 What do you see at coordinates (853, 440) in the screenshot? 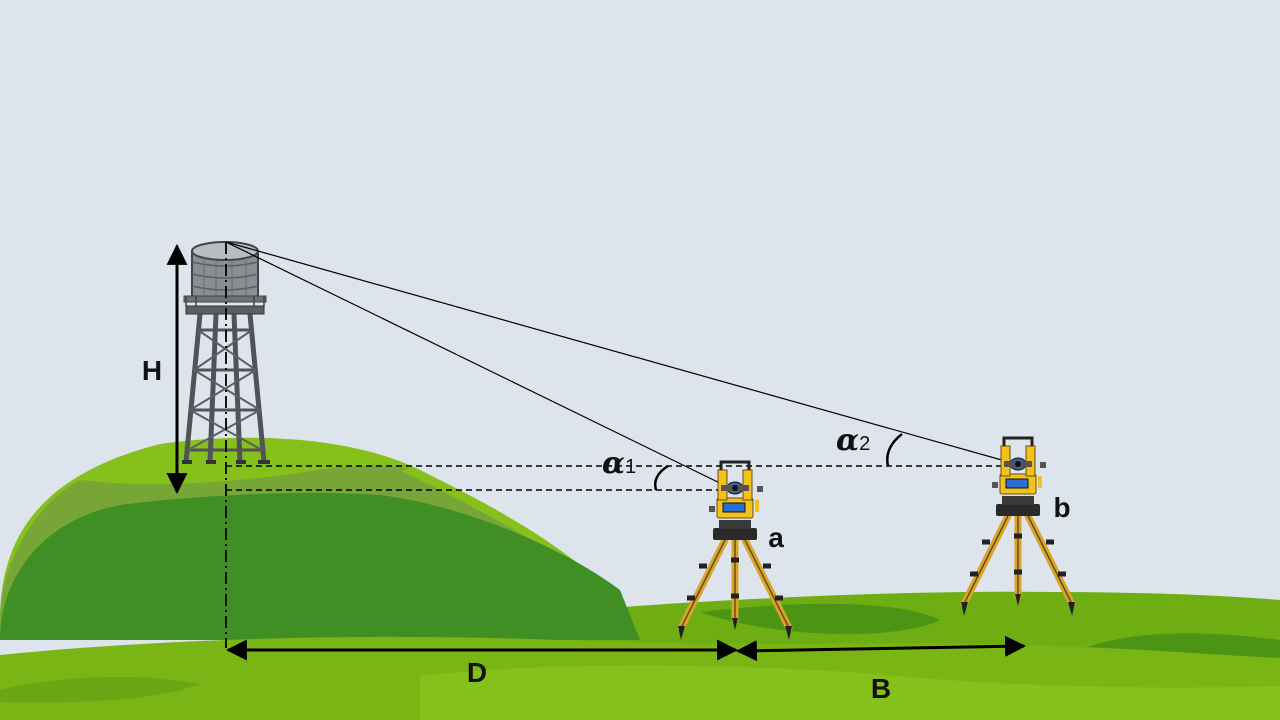
I see `alpha2-label: α2` at bounding box center [853, 440].